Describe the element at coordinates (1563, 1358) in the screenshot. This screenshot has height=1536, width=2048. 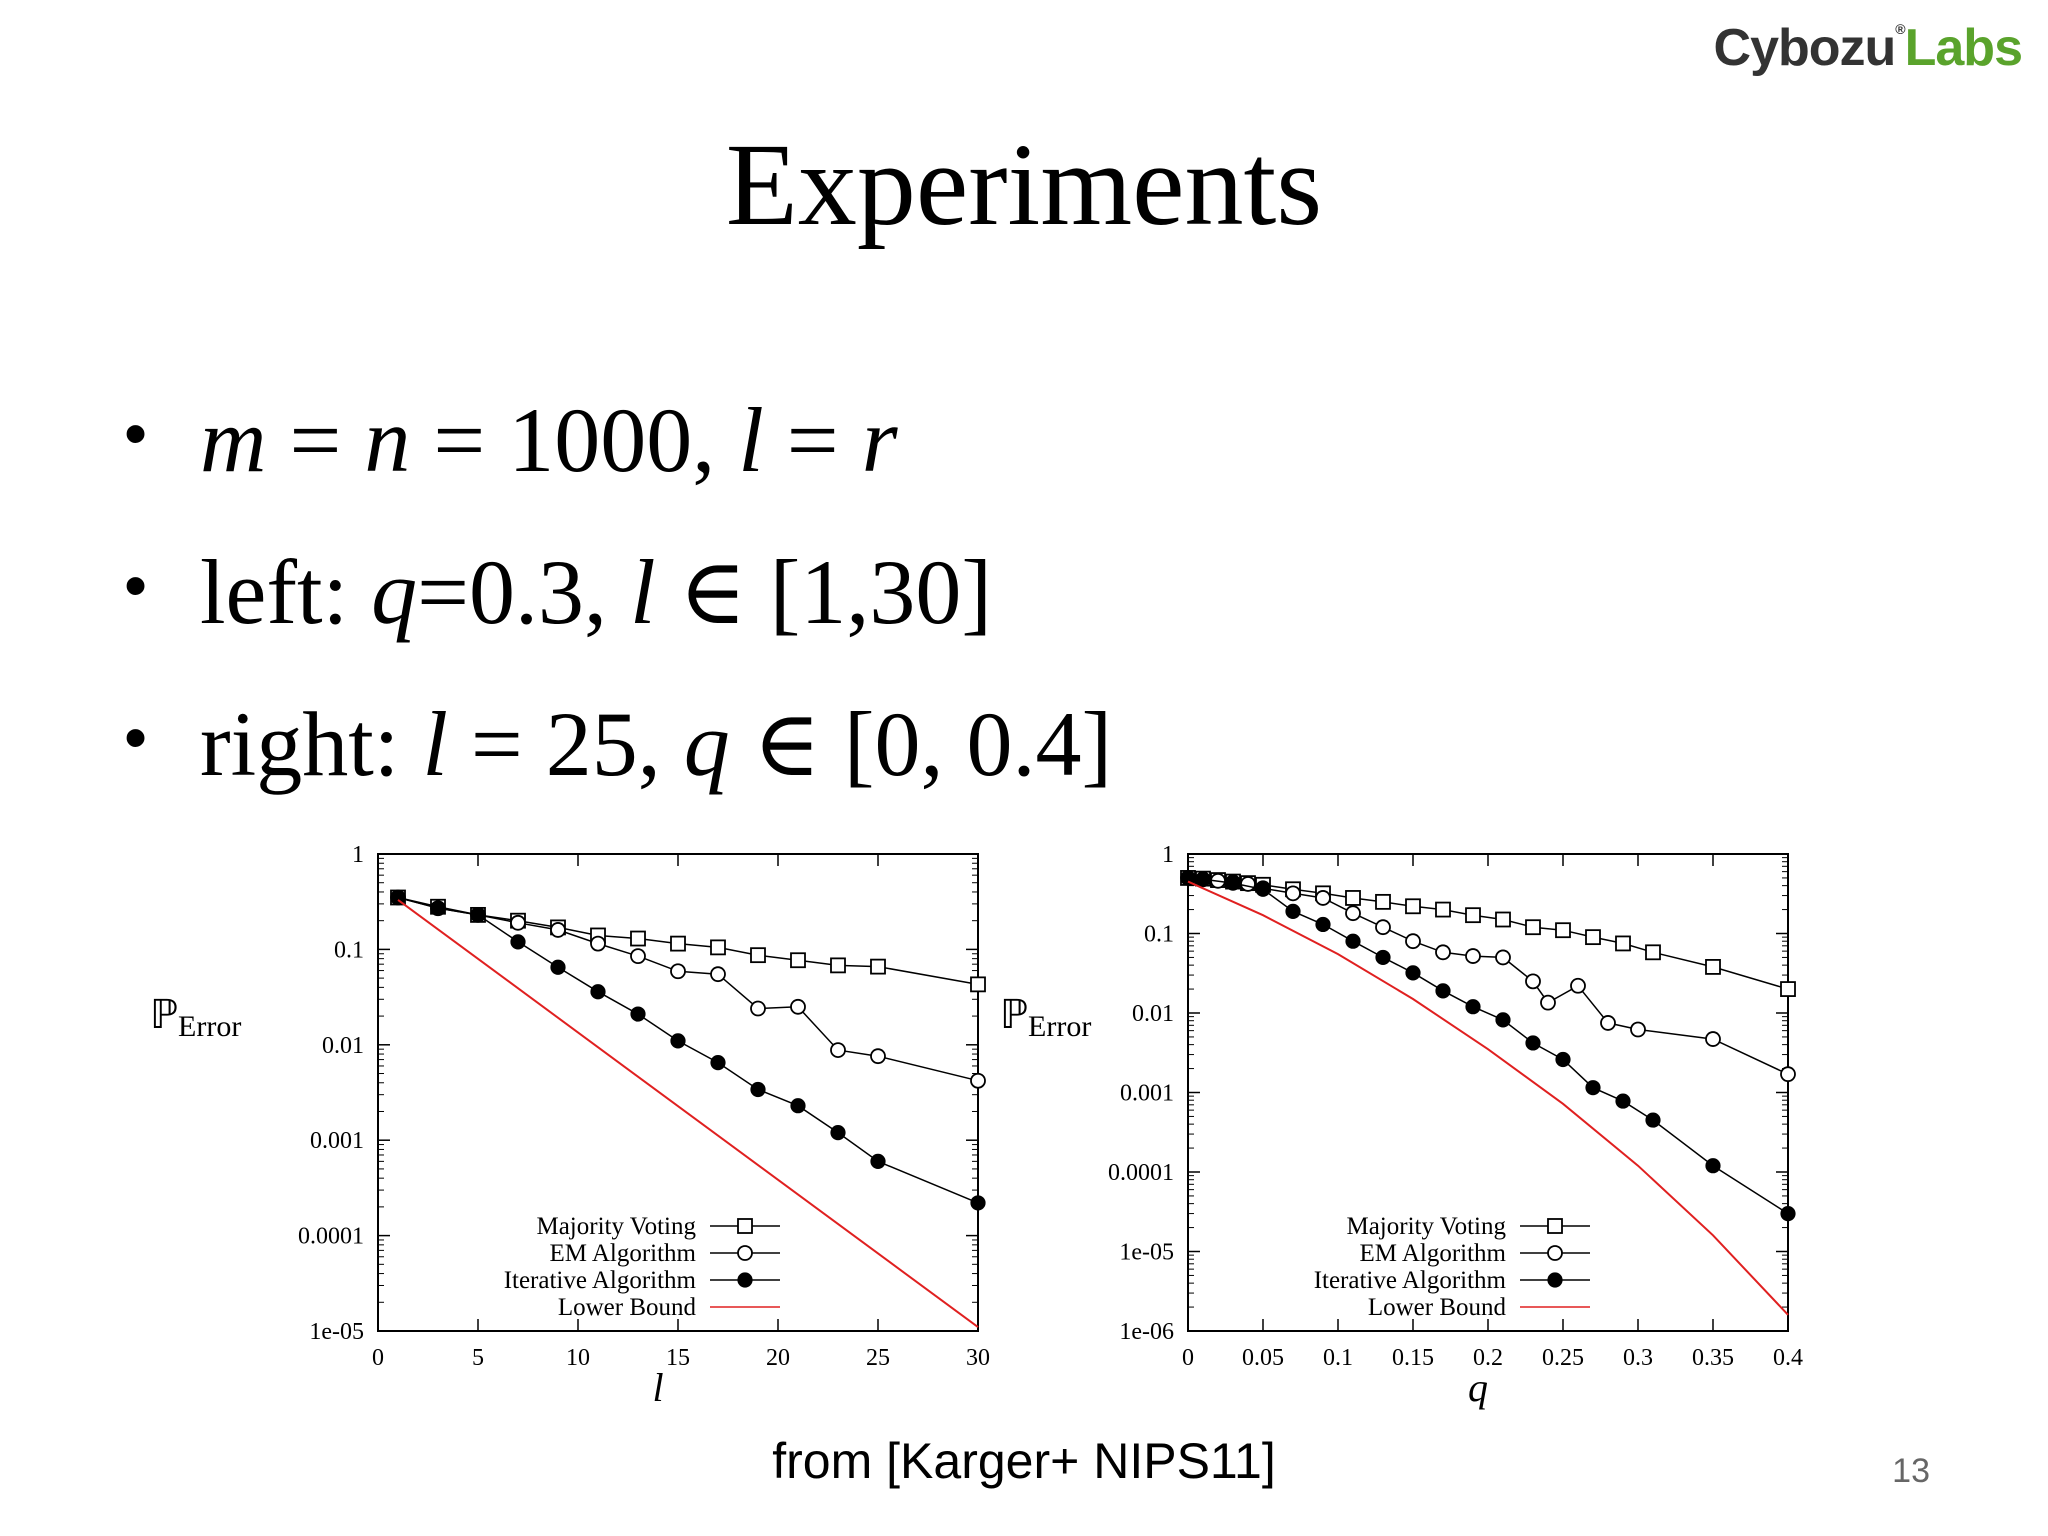
I see `x-tick-label: 0.25` at that location.